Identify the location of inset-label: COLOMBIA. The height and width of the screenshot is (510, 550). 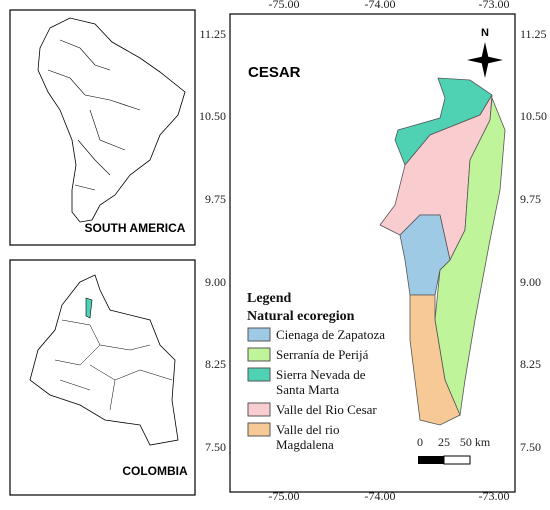
(155, 471).